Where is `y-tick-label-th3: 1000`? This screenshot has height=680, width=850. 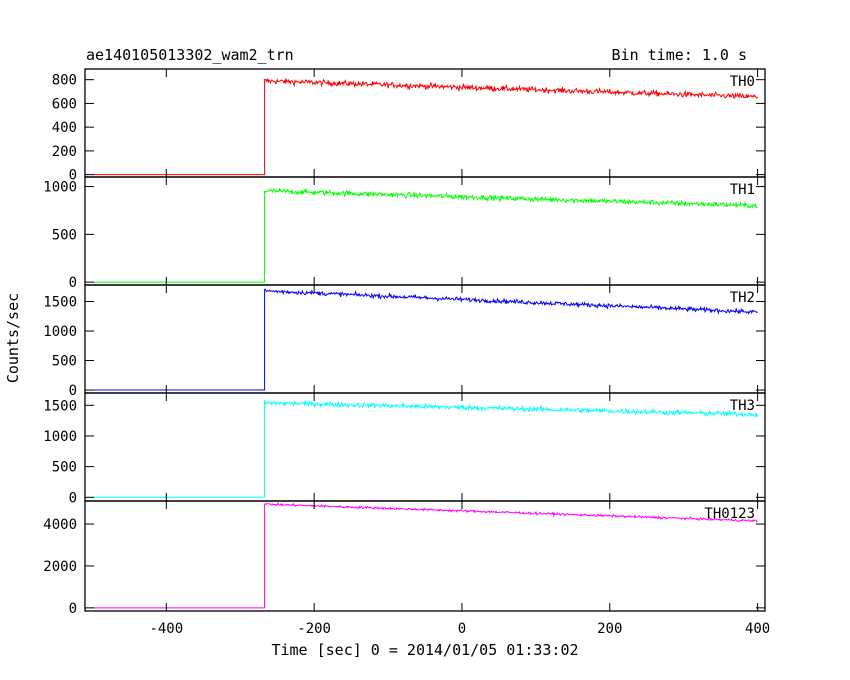
y-tick-label-th3: 1000 is located at coordinates (60, 437).